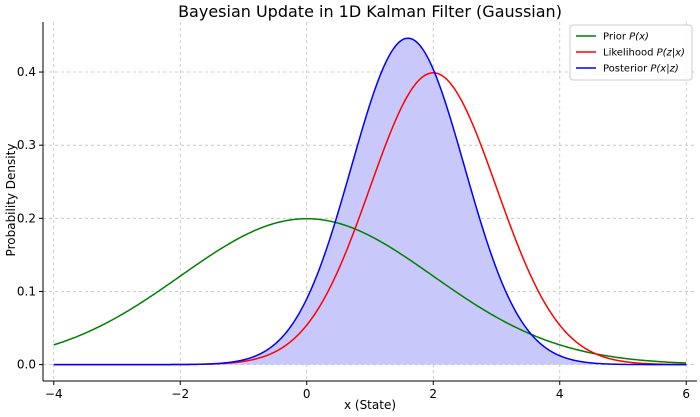 This screenshot has width=700, height=417. Describe the element at coordinates (686, 394) in the screenshot. I see `x-tick-label: 6` at that location.